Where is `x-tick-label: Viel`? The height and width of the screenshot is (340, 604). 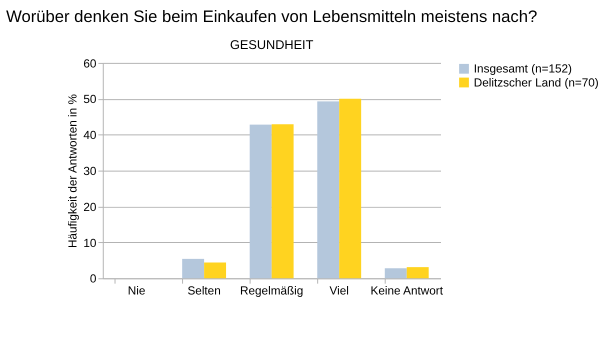 x-tick-label: Viel is located at coordinates (339, 291).